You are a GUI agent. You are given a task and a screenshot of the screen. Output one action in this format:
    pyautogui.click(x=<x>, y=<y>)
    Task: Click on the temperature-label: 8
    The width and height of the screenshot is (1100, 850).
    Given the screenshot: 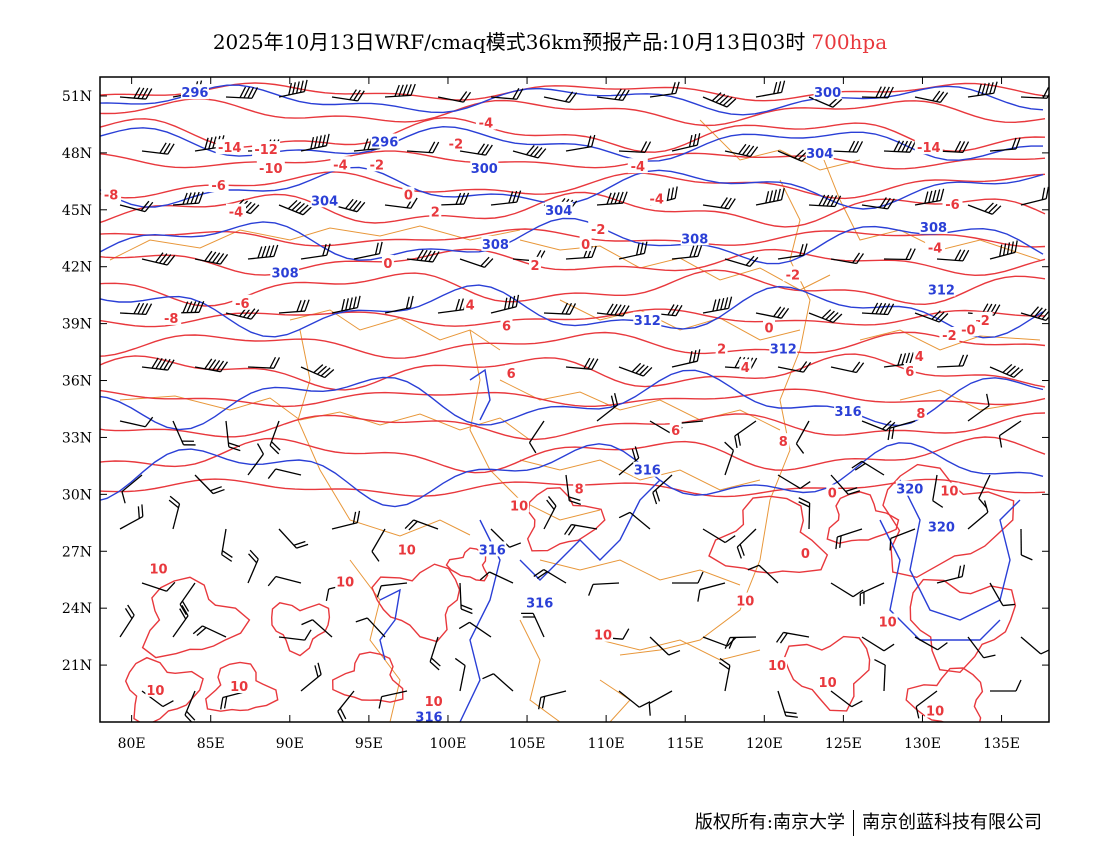 What is the action you would take?
    pyautogui.click(x=920, y=414)
    